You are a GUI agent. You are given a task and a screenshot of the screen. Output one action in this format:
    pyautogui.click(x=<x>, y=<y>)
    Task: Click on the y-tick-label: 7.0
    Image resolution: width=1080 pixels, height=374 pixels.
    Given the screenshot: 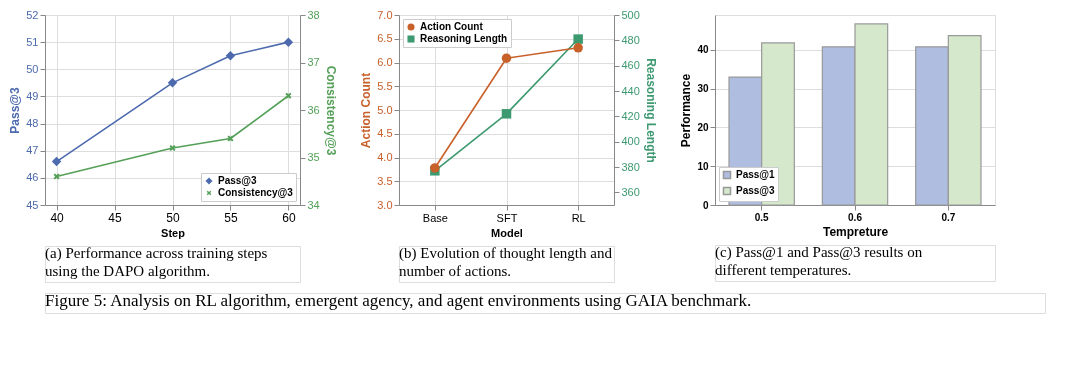 What is the action you would take?
    pyautogui.click(x=385, y=14)
    